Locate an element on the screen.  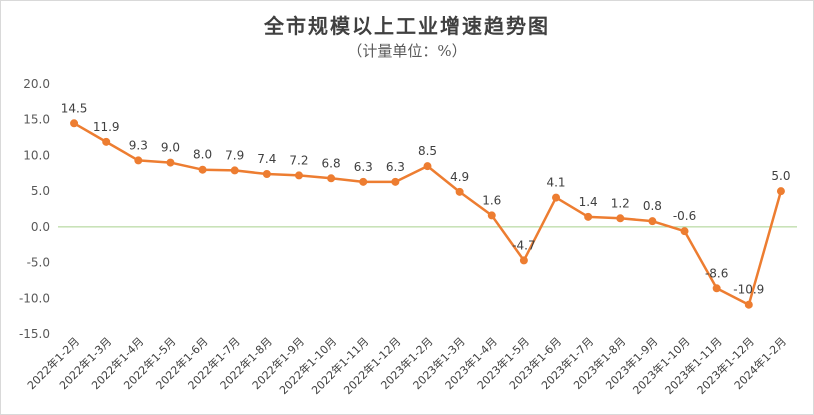
y-tick-label: 20.0 is located at coordinates (36, 84).